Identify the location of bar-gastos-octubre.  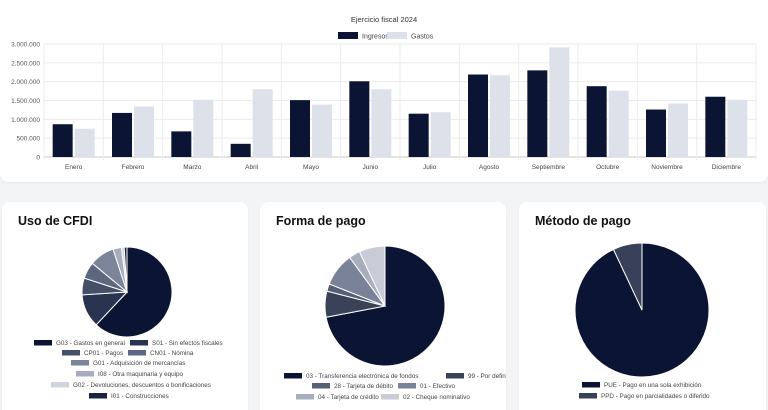
(618, 123).